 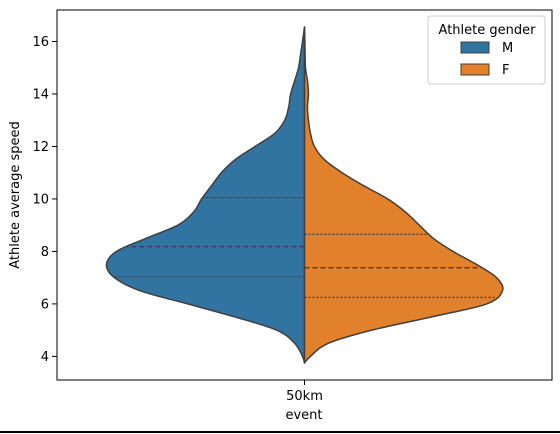 I want to click on y-tick-label-12: 12, so click(x=40, y=147).